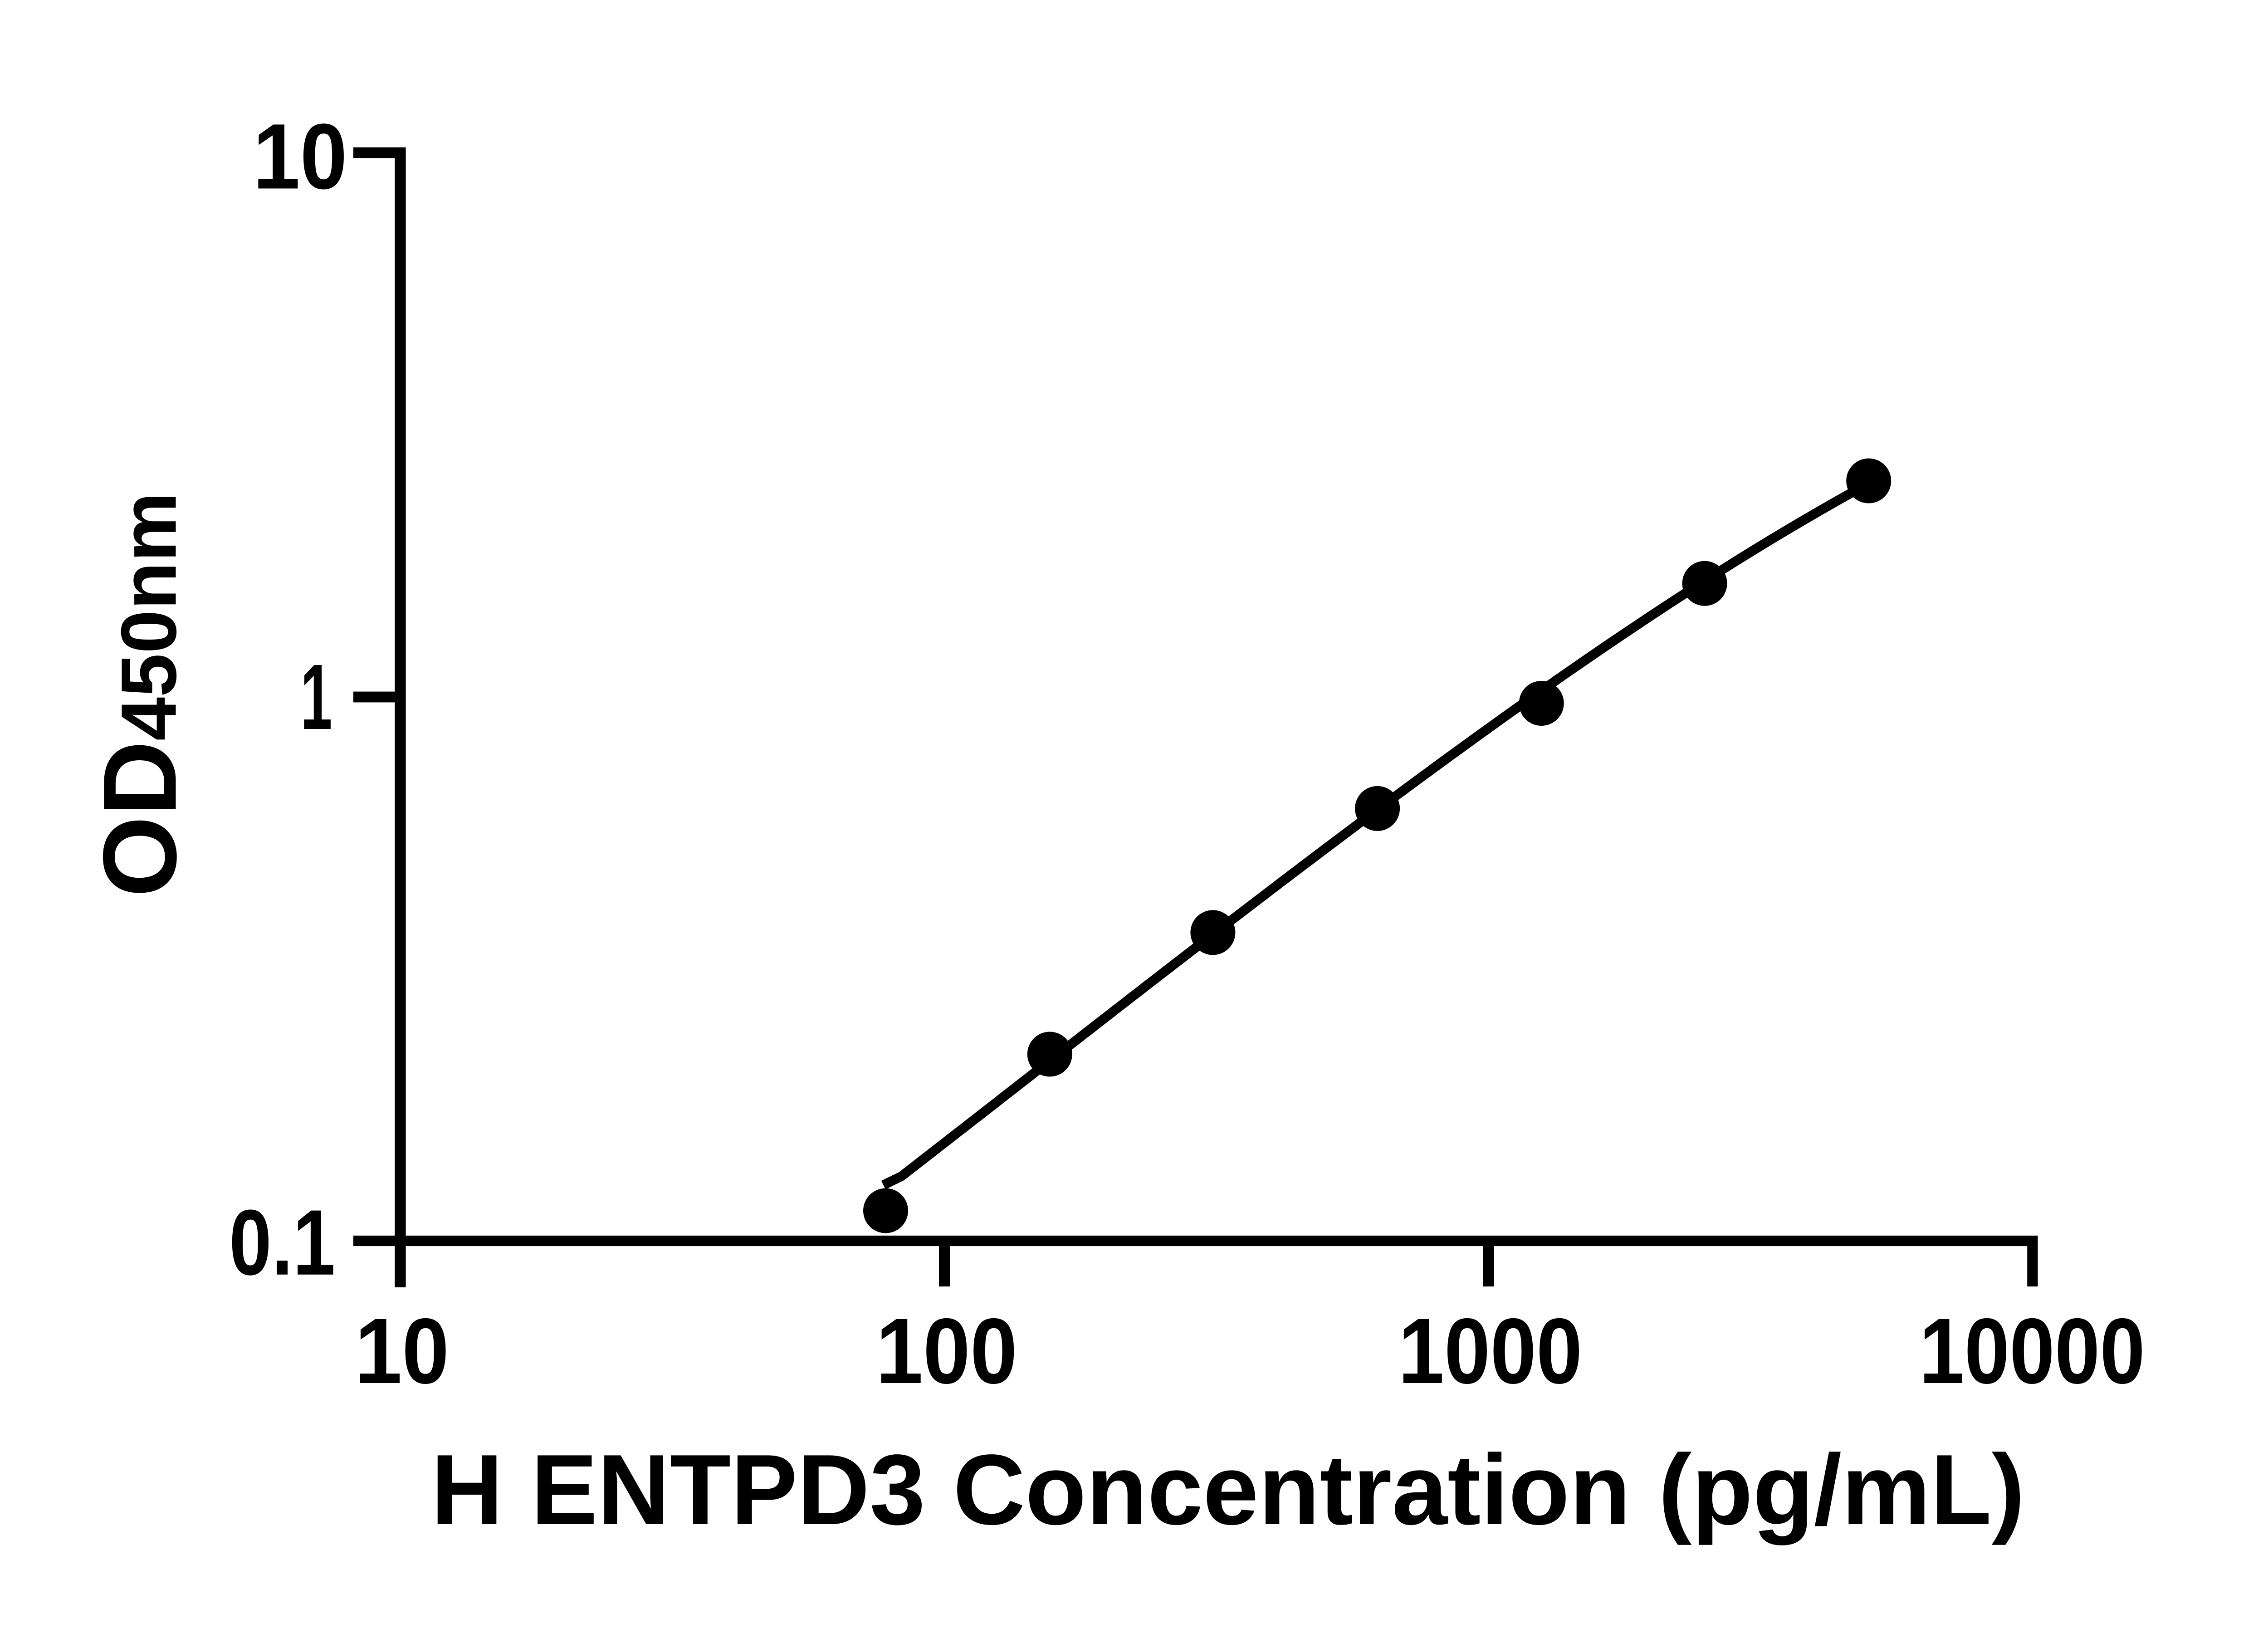 Image resolution: width=2268 pixels, height=1633 pixels. Describe the element at coordinates (1228, 1489) in the screenshot. I see `svg-text: H ENTPD3 Concentration (pg/mL)` at that location.